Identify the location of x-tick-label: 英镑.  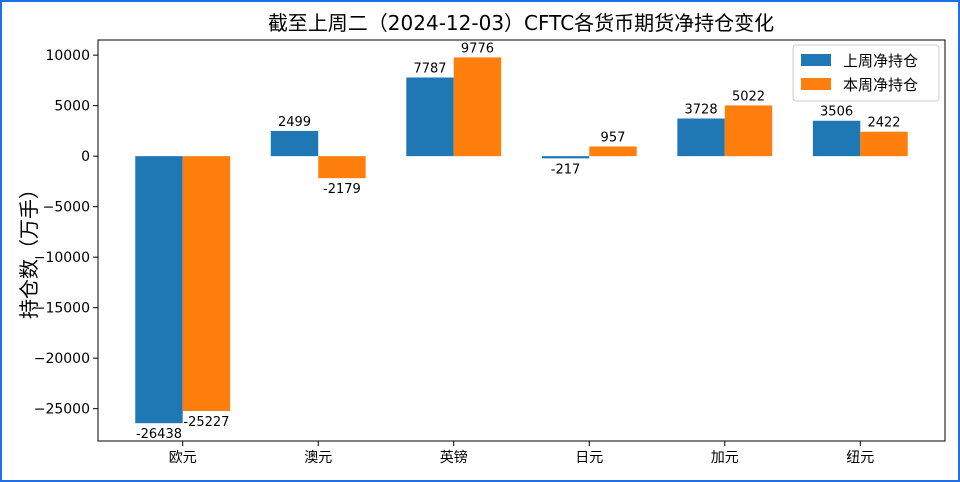
(454, 457).